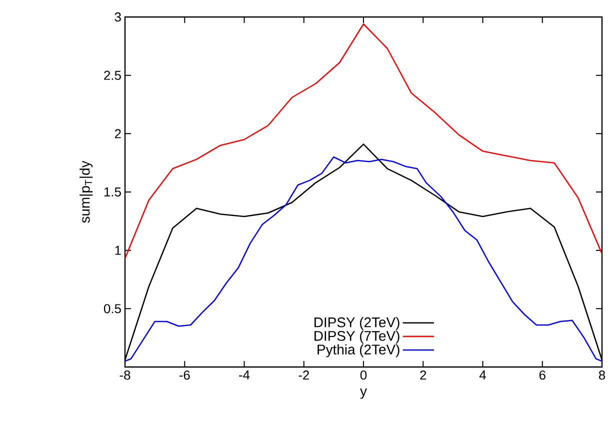 Image resolution: width=612 pixels, height=441 pixels. Describe the element at coordinates (118, 250) in the screenshot. I see `y-tick-label: 1` at that location.